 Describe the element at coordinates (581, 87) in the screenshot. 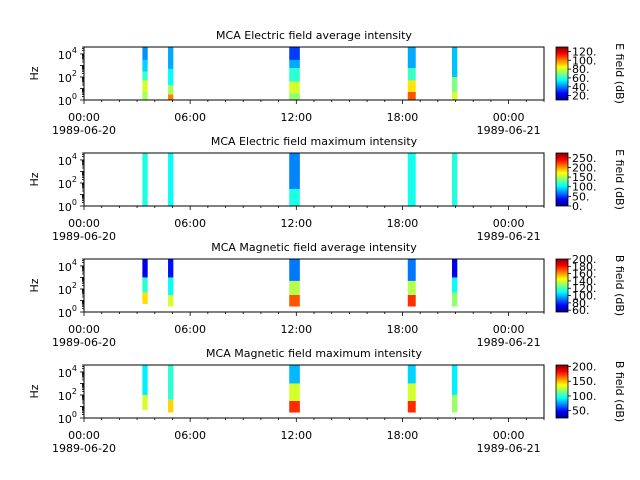

I see `colorbar-tick-label: 40.` at that location.